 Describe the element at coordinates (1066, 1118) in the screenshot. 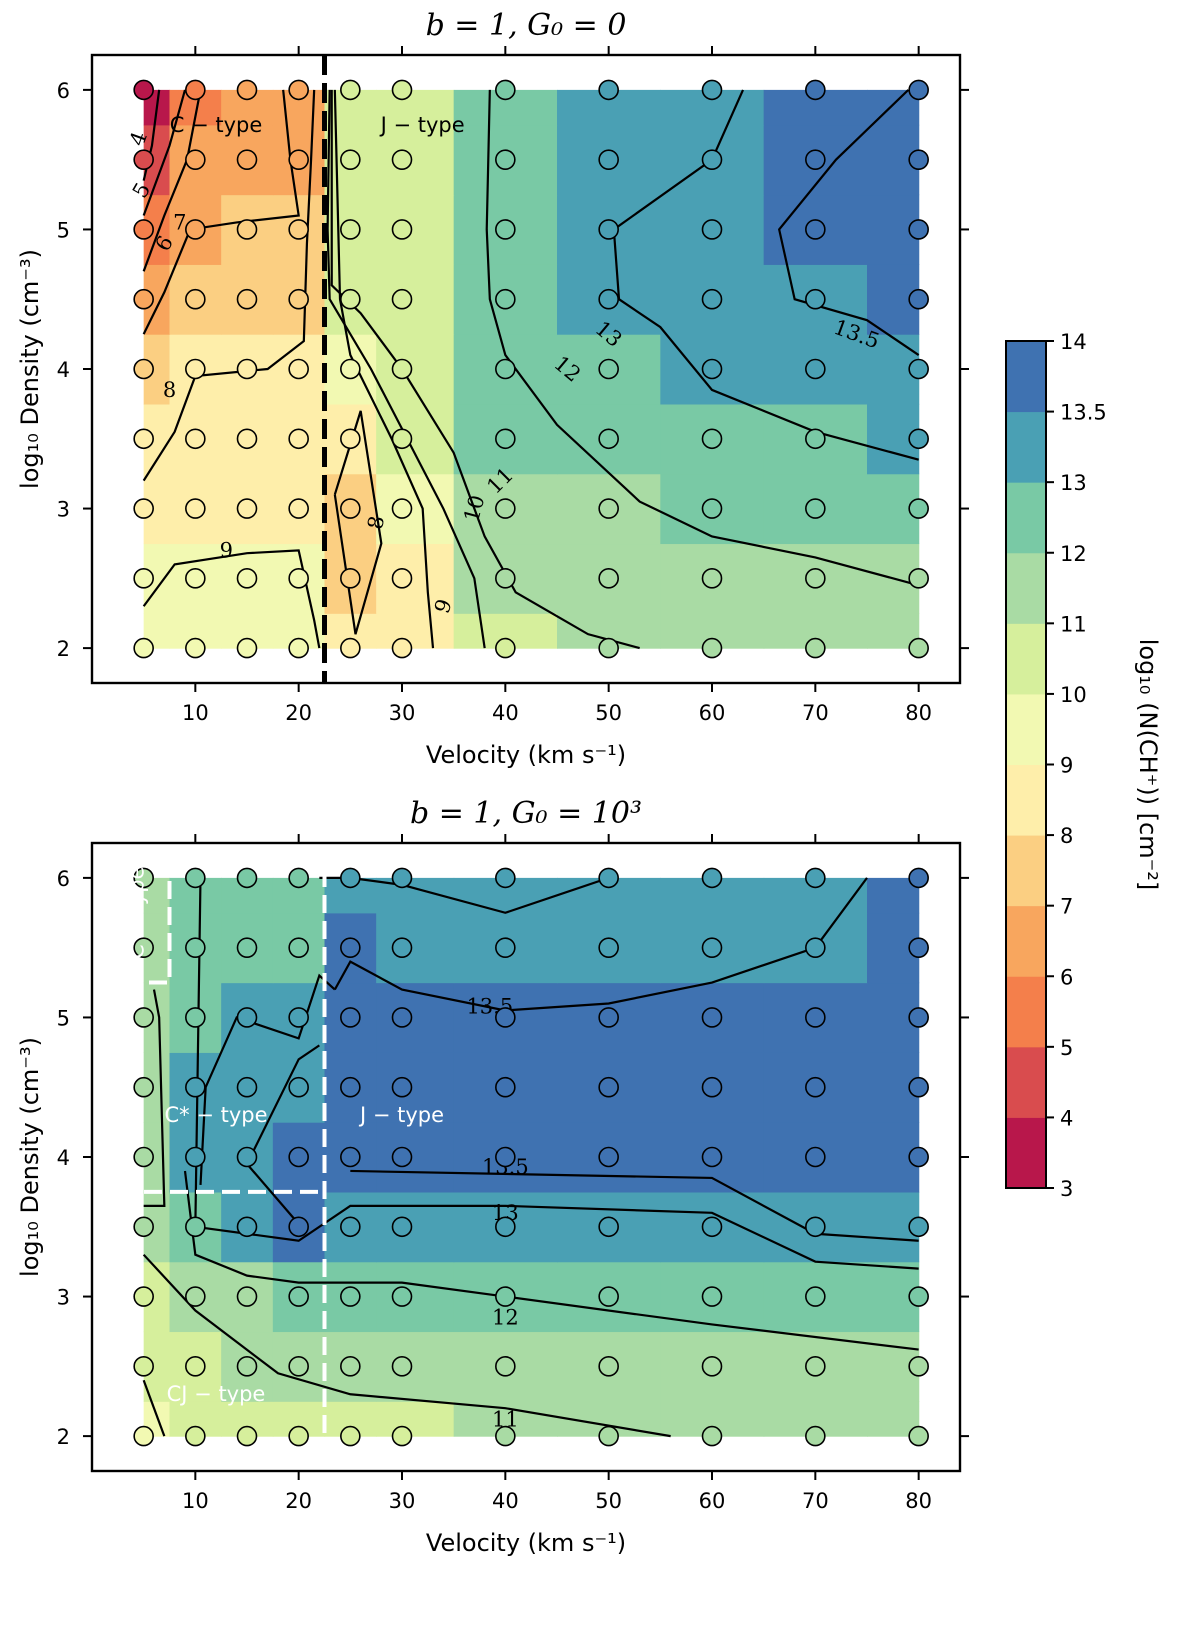

I see `colorbar-tick-label: 4` at that location.